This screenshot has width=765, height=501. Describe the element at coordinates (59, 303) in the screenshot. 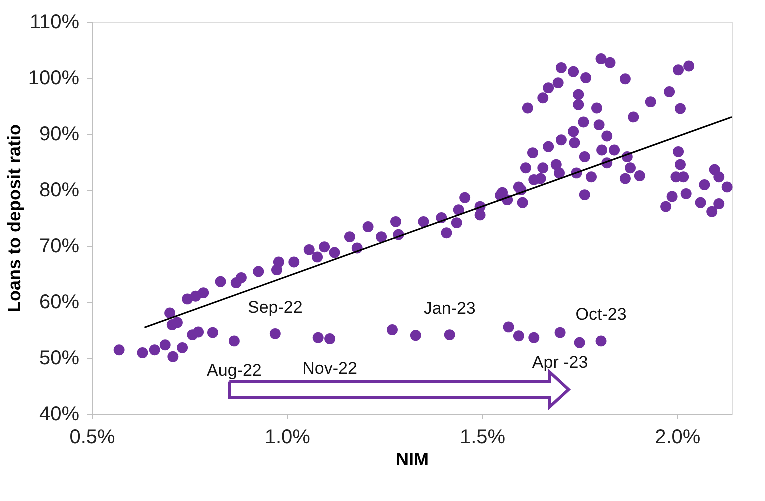

I see `y-tick-label: 60%` at that location.